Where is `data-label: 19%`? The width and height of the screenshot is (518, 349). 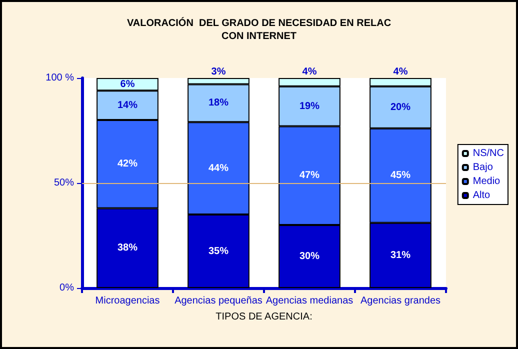
data-label: 19% is located at coordinates (309, 106).